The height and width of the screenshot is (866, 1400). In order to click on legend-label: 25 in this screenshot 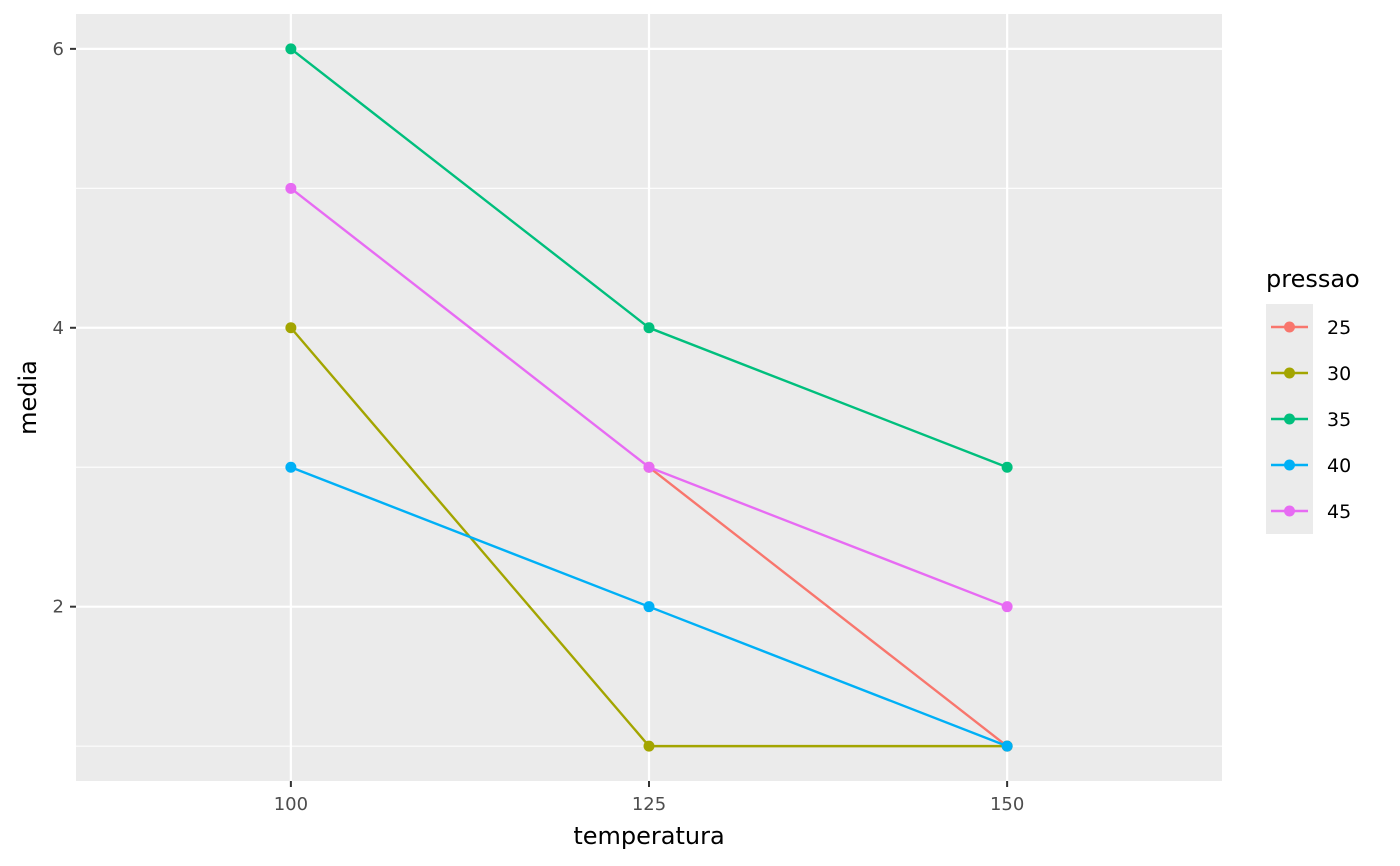, I will do `click(1339, 328)`.